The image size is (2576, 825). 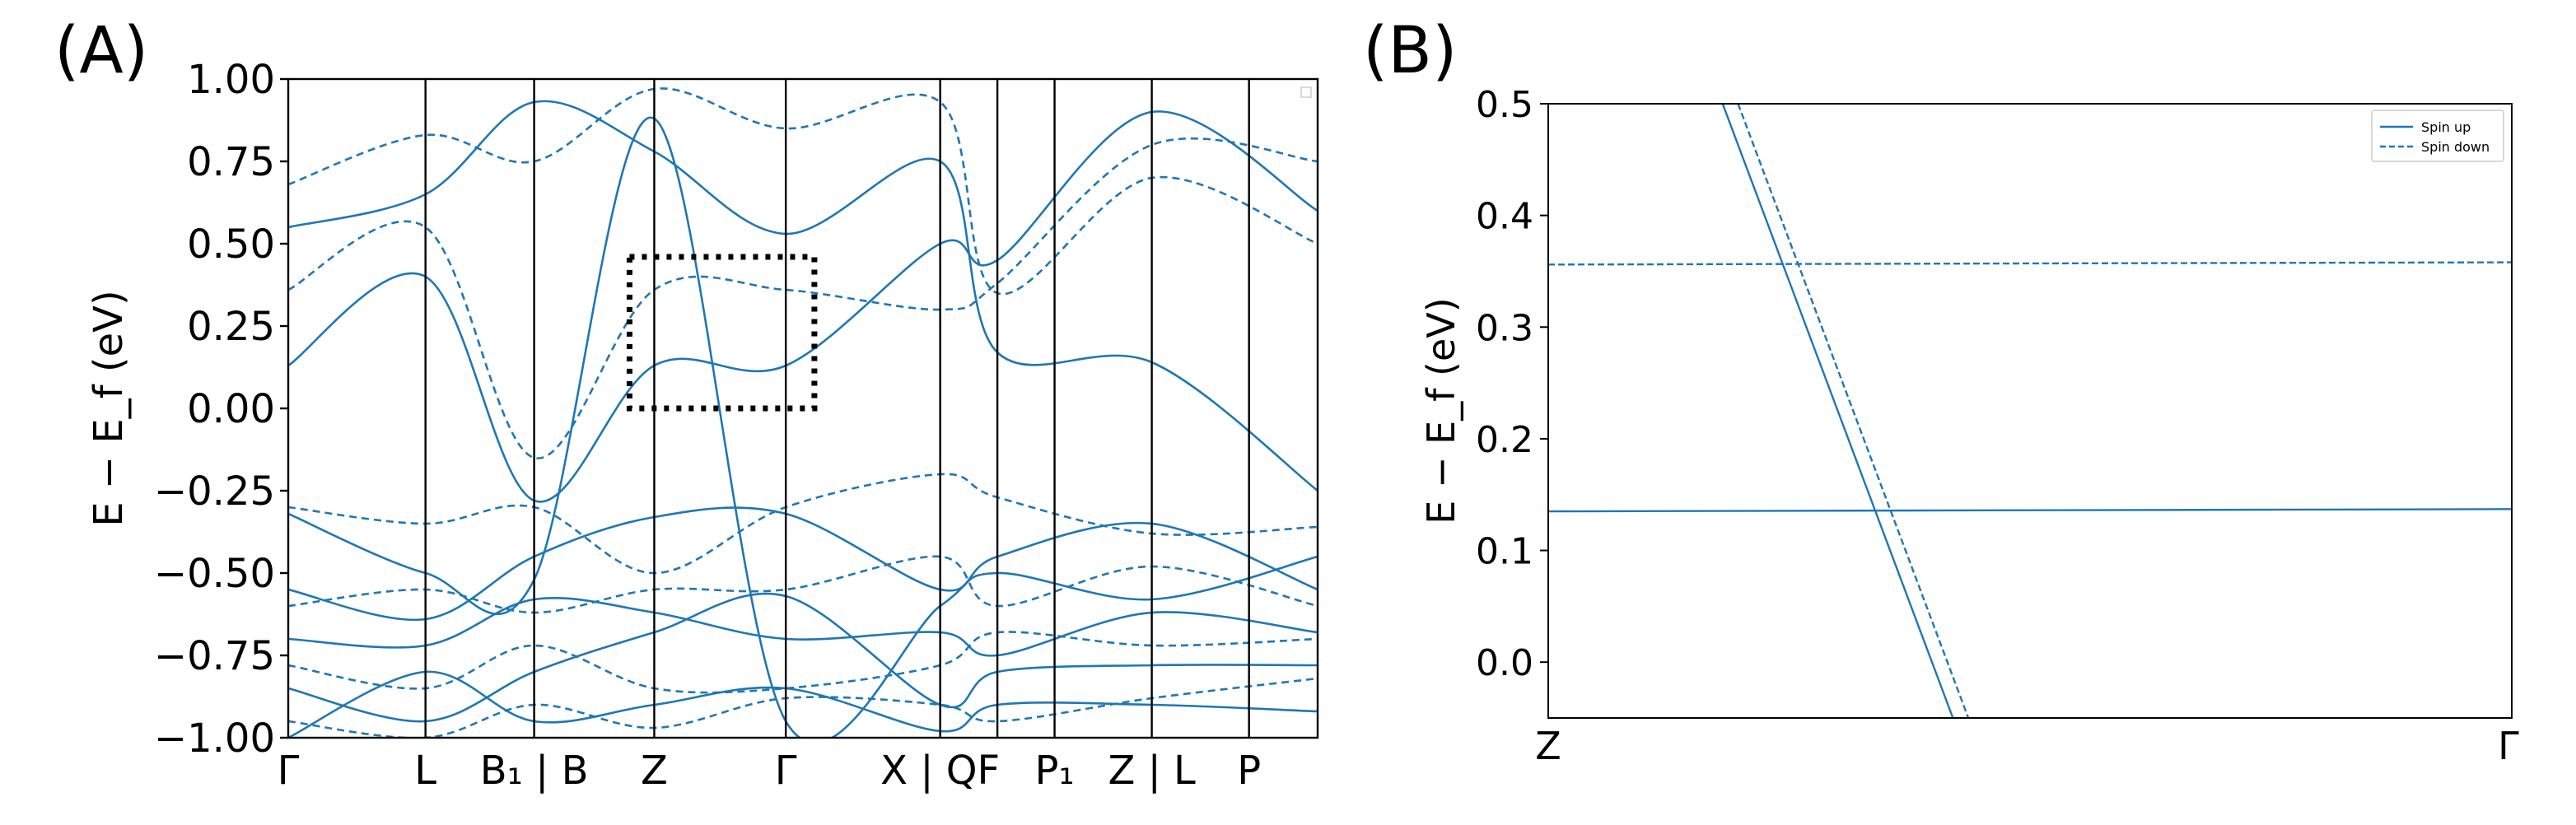 What do you see at coordinates (1504, 440) in the screenshot?
I see `panel-b-ytick-label: 0.2` at bounding box center [1504, 440].